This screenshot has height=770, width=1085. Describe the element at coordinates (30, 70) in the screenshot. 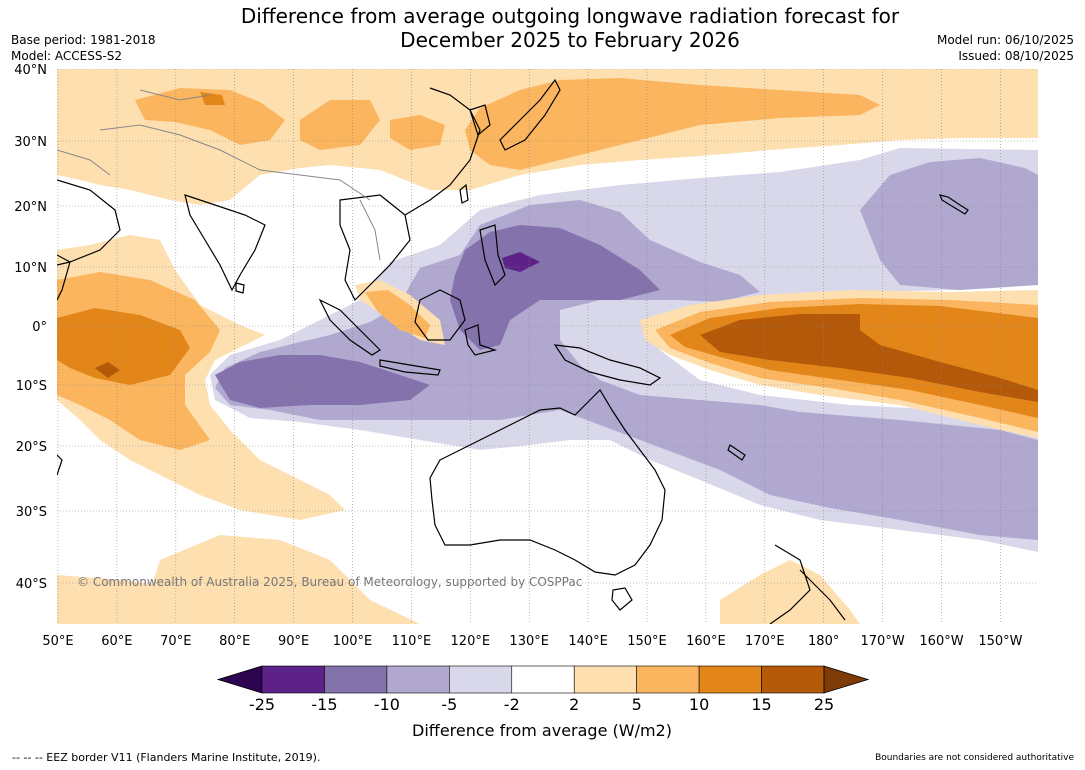

I see `lat-label: 40°N` at that location.